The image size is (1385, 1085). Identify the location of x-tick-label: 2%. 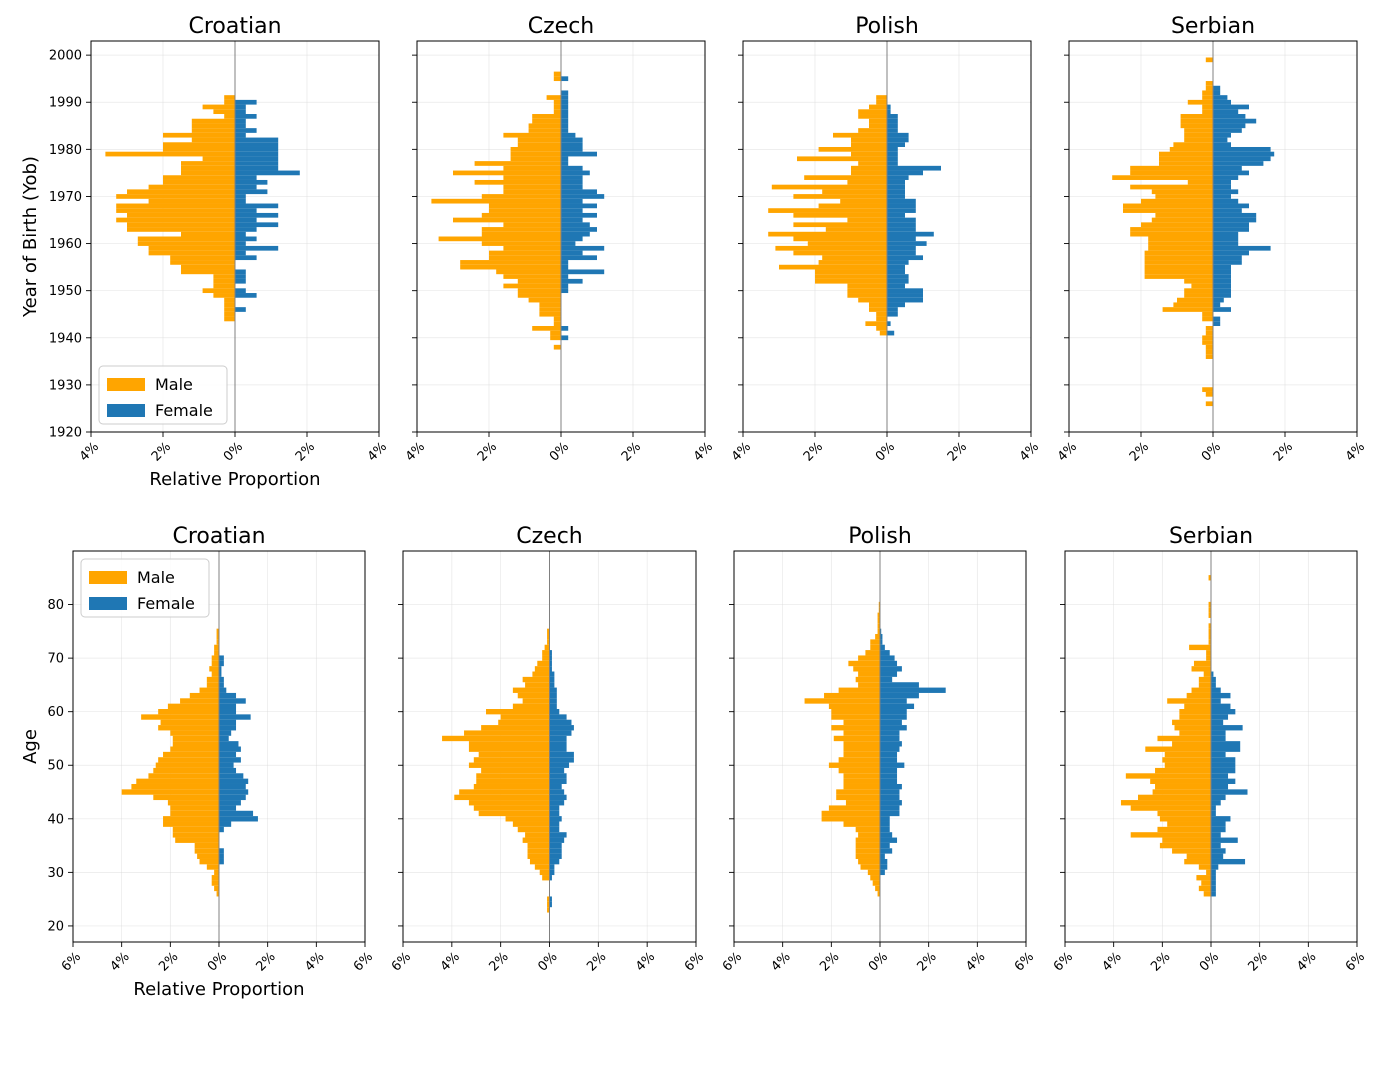
(957, 451).